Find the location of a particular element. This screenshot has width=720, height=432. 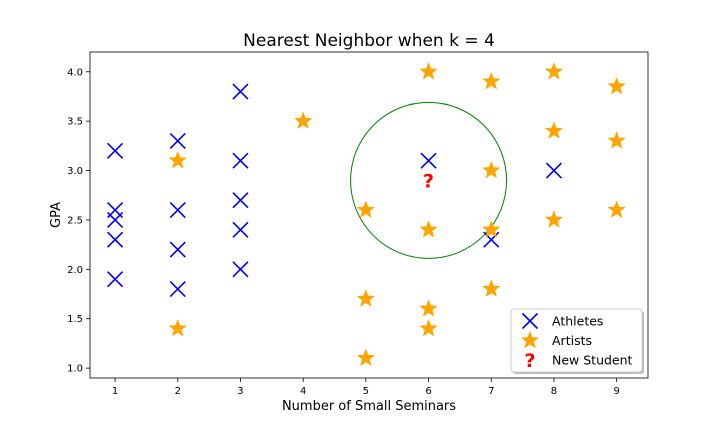

neighbor-circle-layer is located at coordinates (429, 180).